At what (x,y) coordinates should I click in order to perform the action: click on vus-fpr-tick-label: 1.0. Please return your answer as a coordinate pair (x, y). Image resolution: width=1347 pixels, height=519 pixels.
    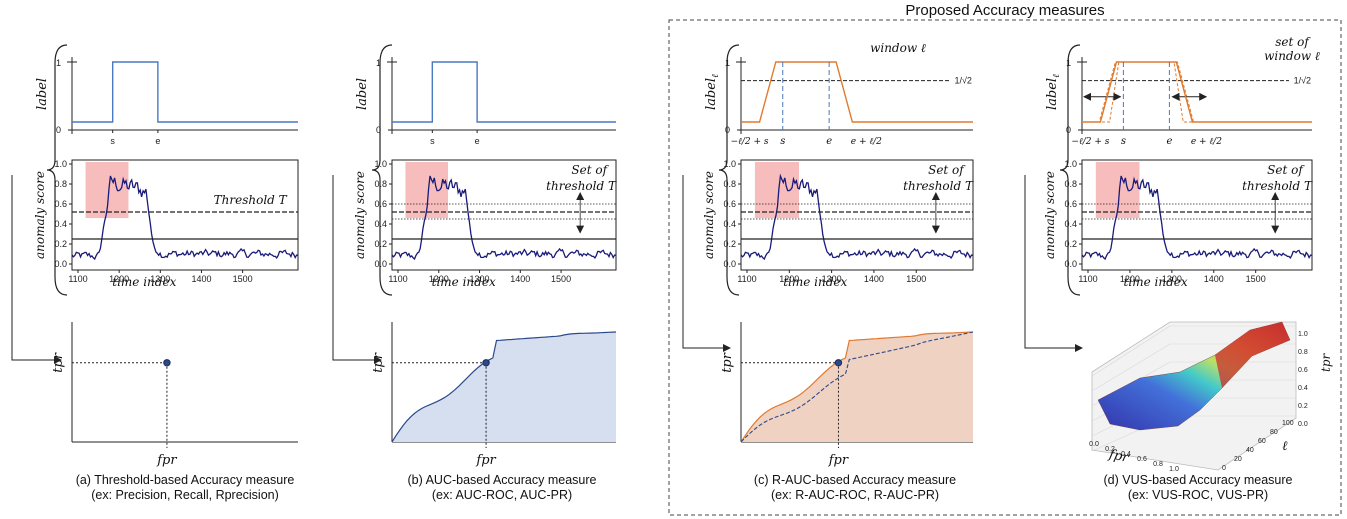
    Looking at the image, I should click on (1174, 469).